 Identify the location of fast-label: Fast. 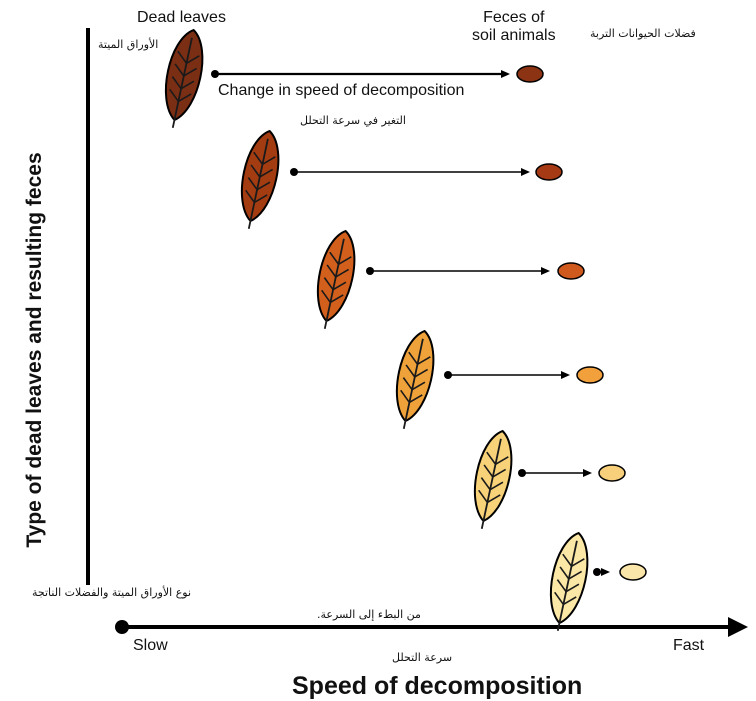
(689, 645).